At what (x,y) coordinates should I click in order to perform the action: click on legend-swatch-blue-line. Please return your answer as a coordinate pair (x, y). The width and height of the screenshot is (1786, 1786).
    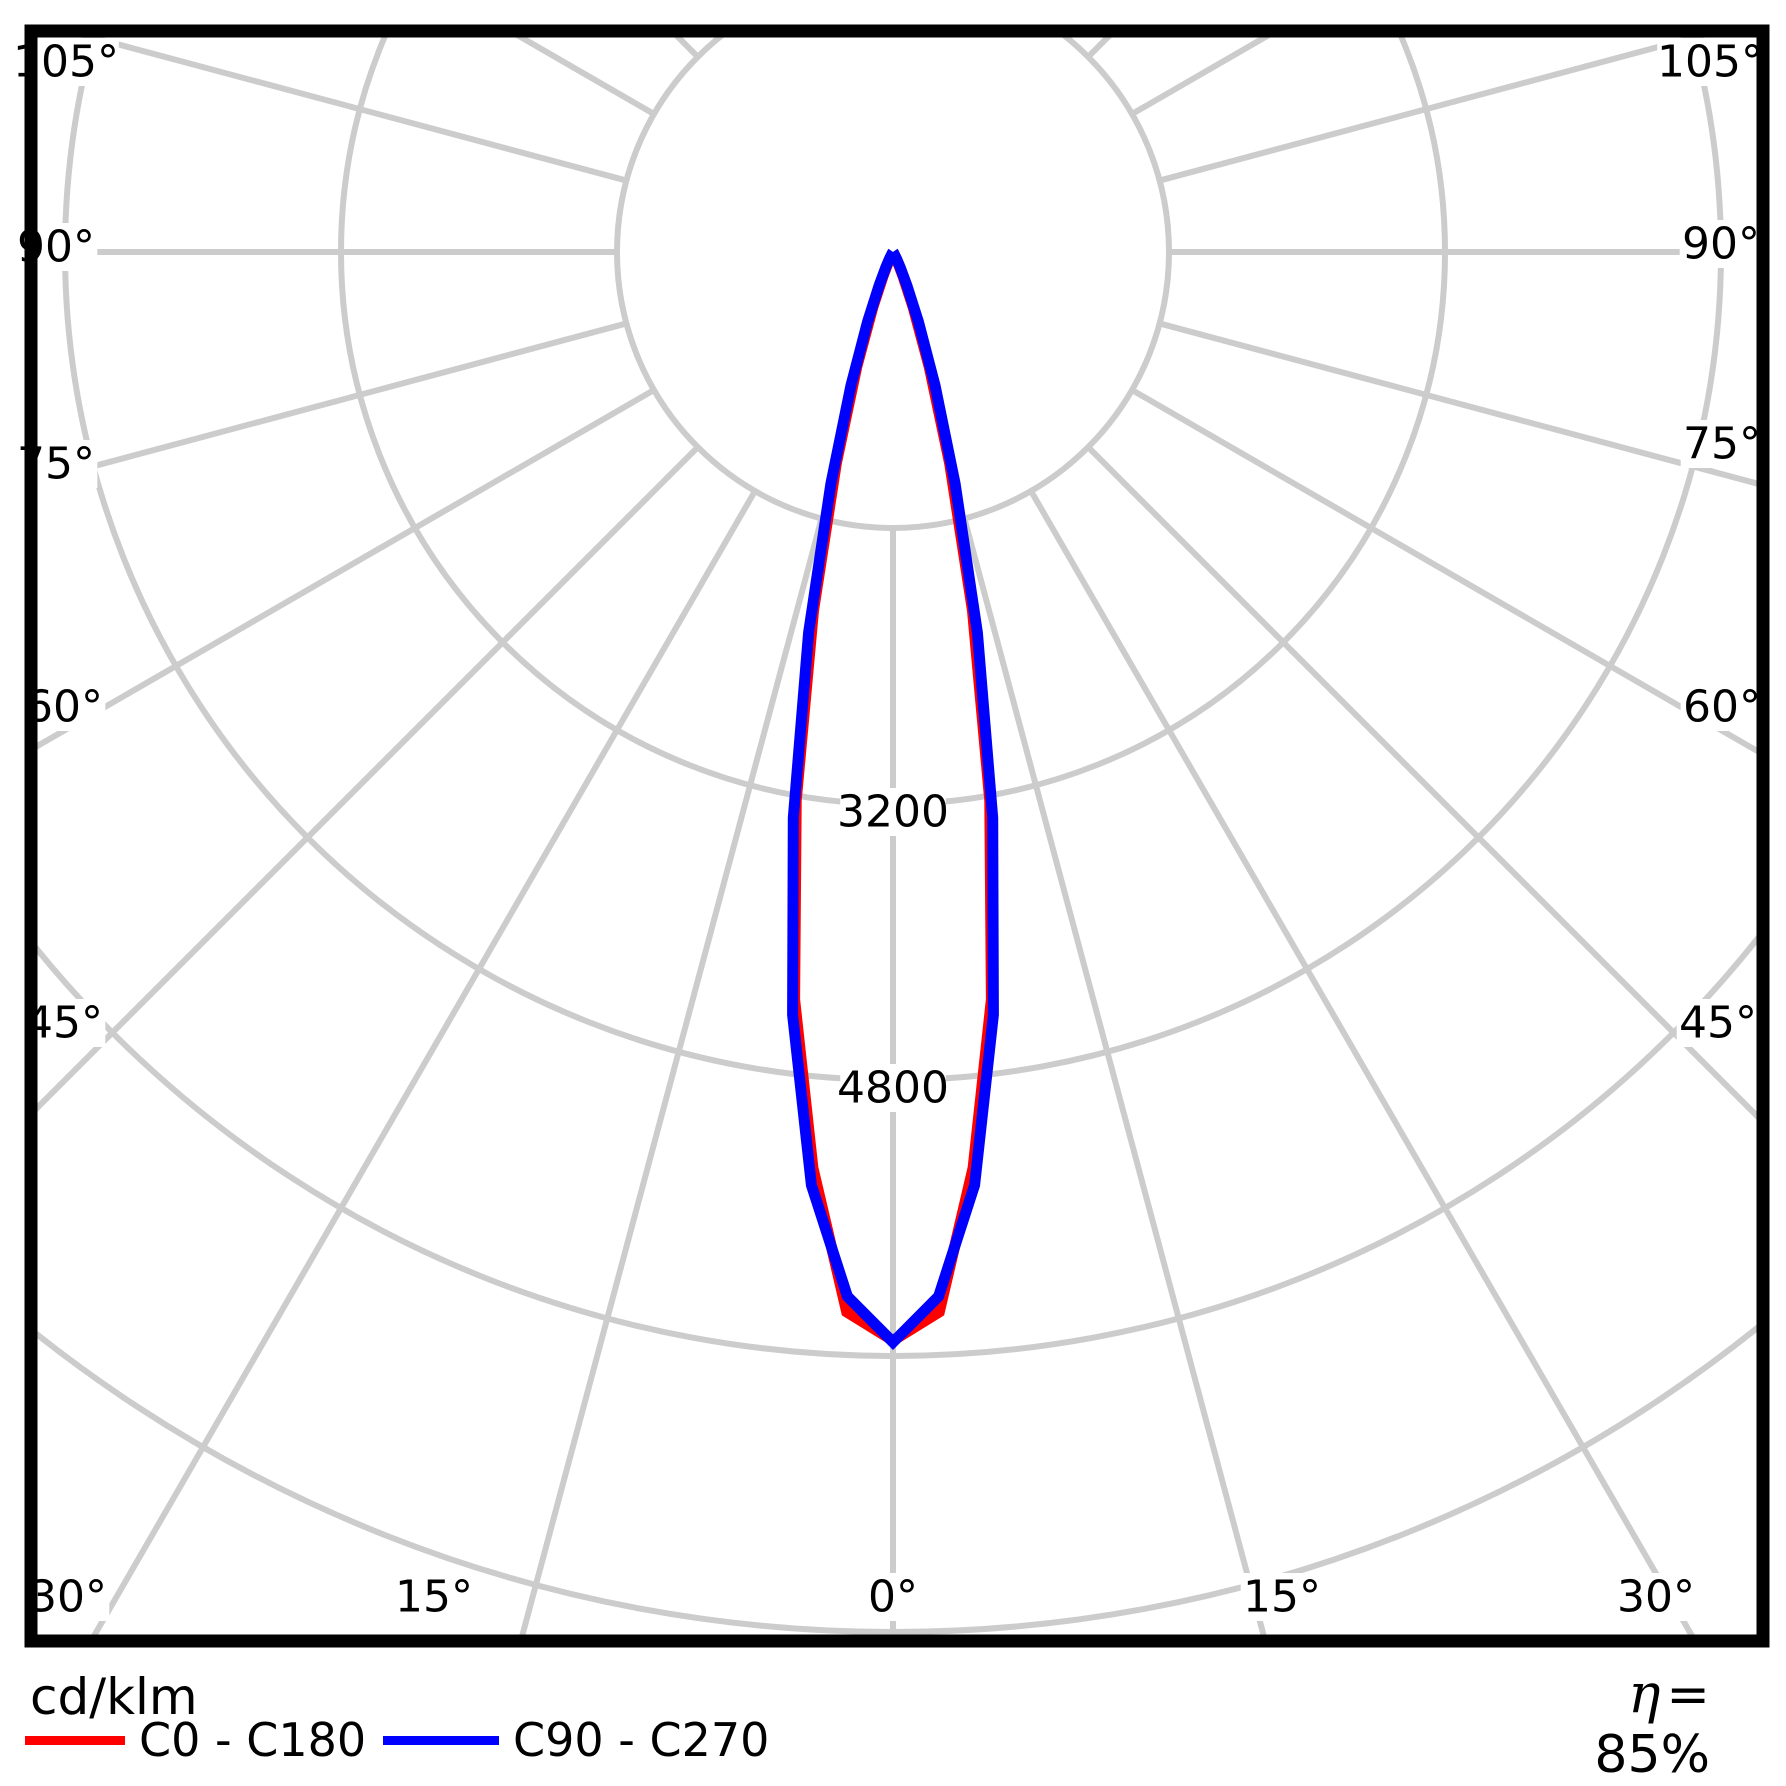
    Looking at the image, I should click on (441, 1740).